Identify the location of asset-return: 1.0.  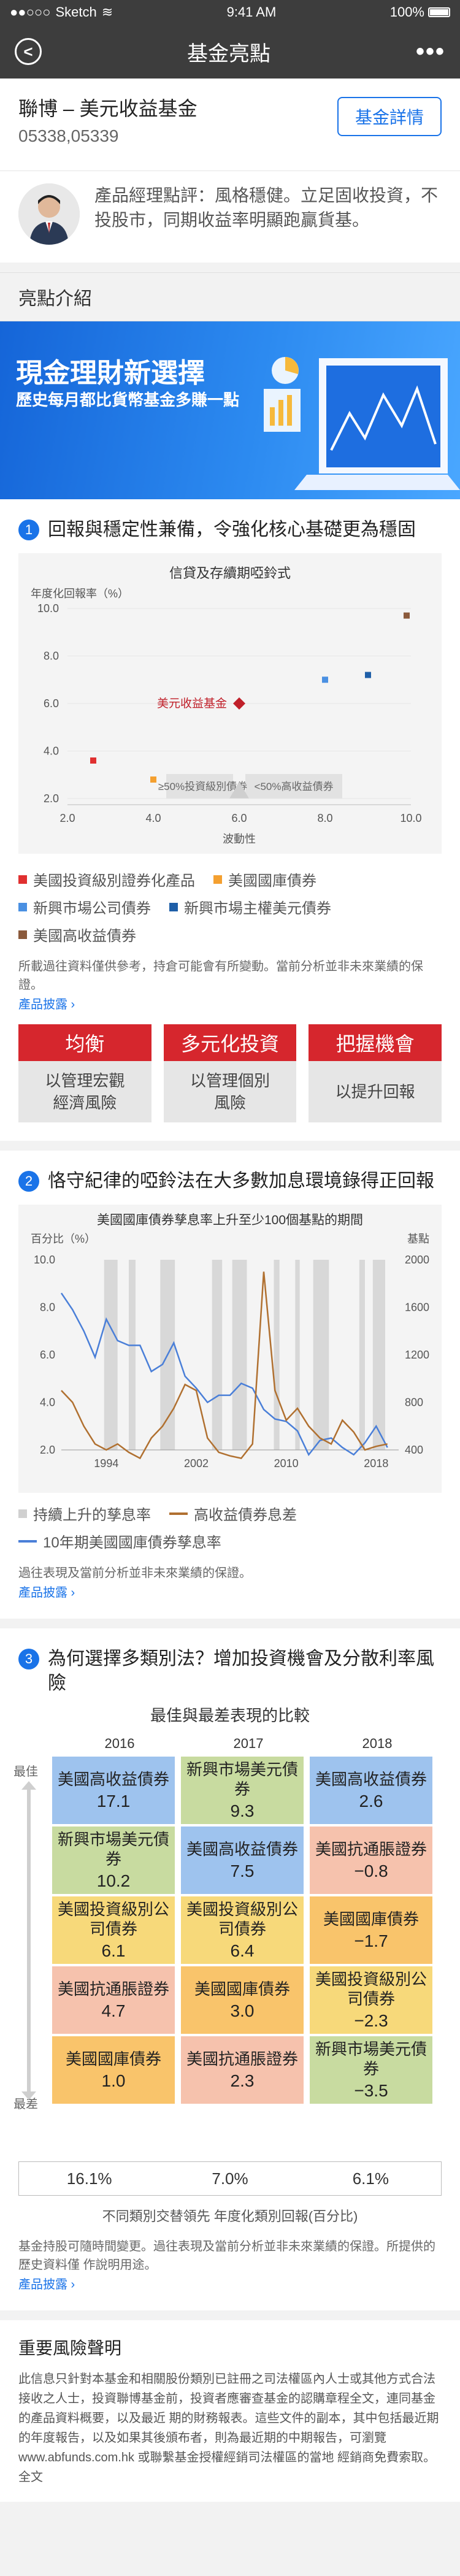
(113, 2080).